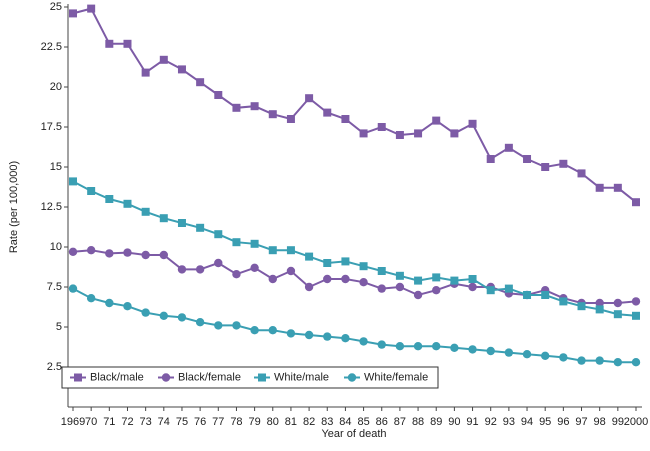  Describe the element at coordinates (563, 422) in the screenshot. I see `x-tick-label: 96` at that location.